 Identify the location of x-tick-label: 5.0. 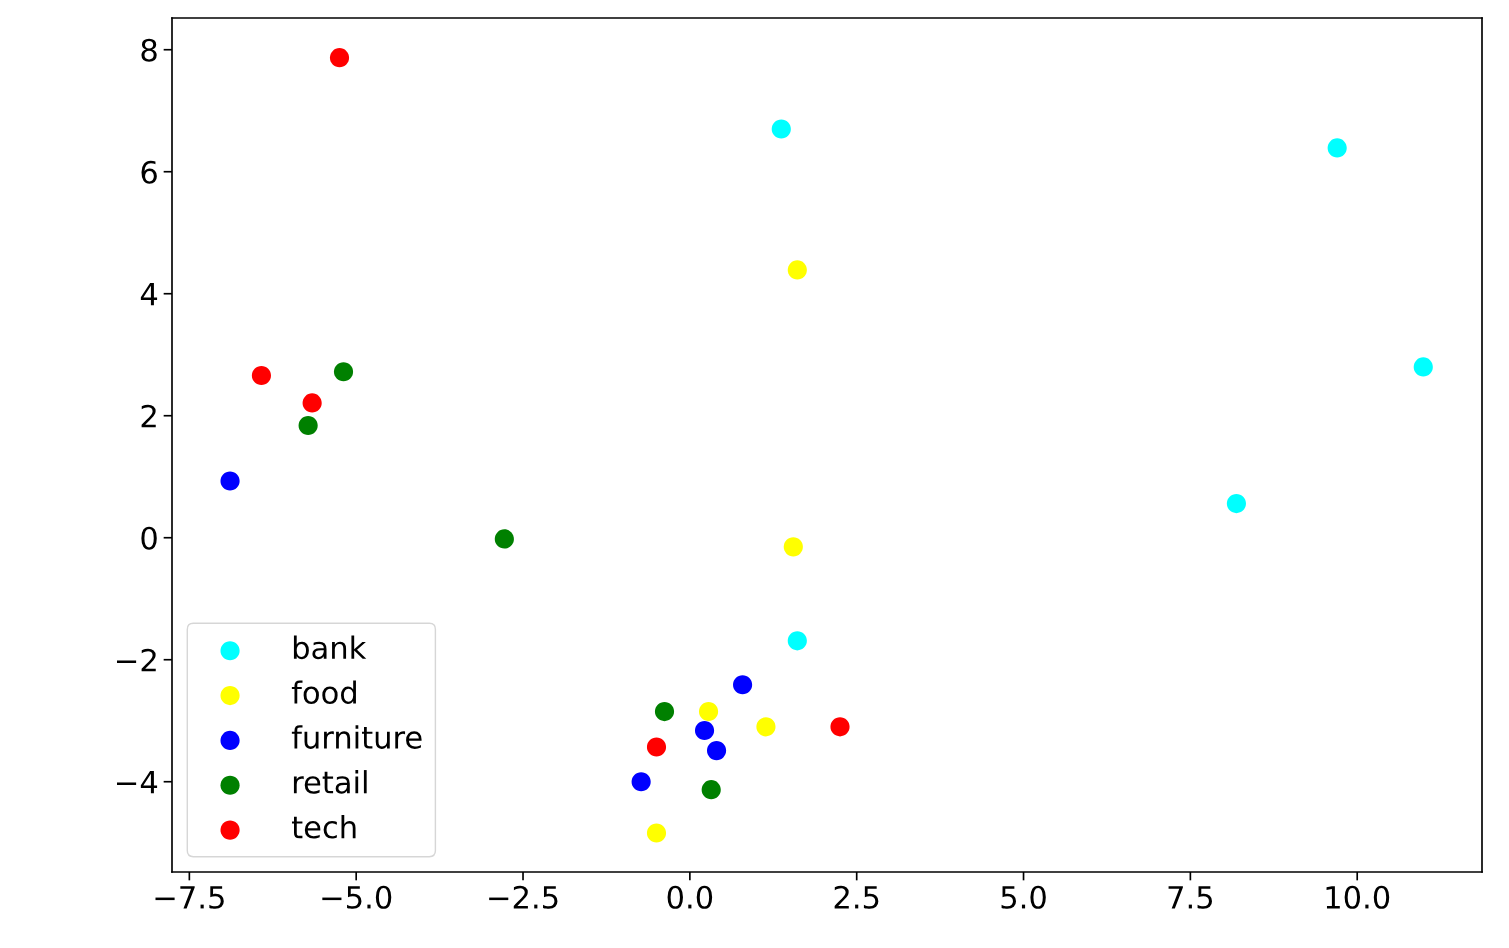
(1023, 897).